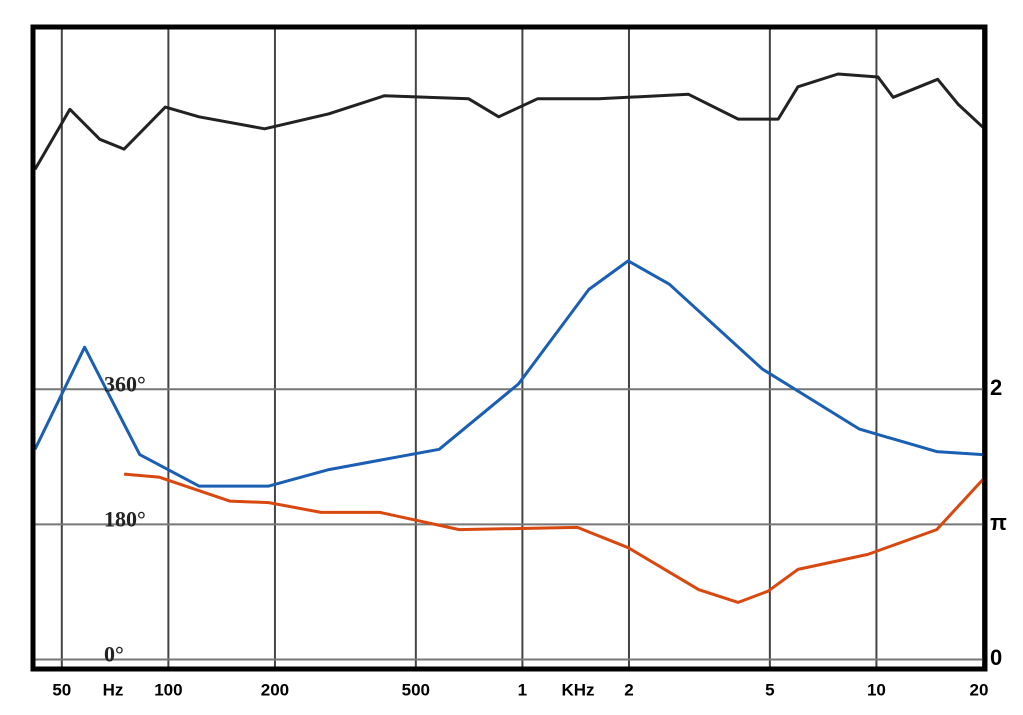 The image size is (1023, 715). What do you see at coordinates (416, 689) in the screenshot?
I see `x-tick-label: 500` at bounding box center [416, 689].